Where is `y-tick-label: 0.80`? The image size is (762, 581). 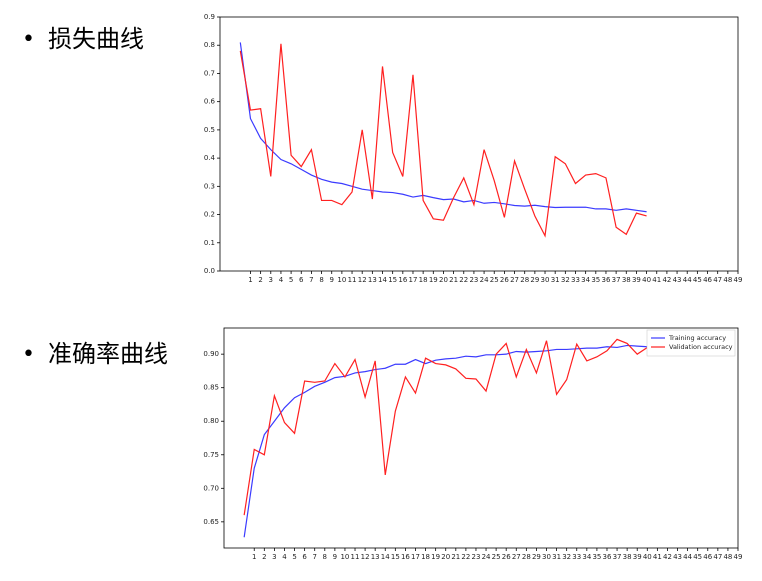
y-tick-label: 0.80 is located at coordinates (211, 421).